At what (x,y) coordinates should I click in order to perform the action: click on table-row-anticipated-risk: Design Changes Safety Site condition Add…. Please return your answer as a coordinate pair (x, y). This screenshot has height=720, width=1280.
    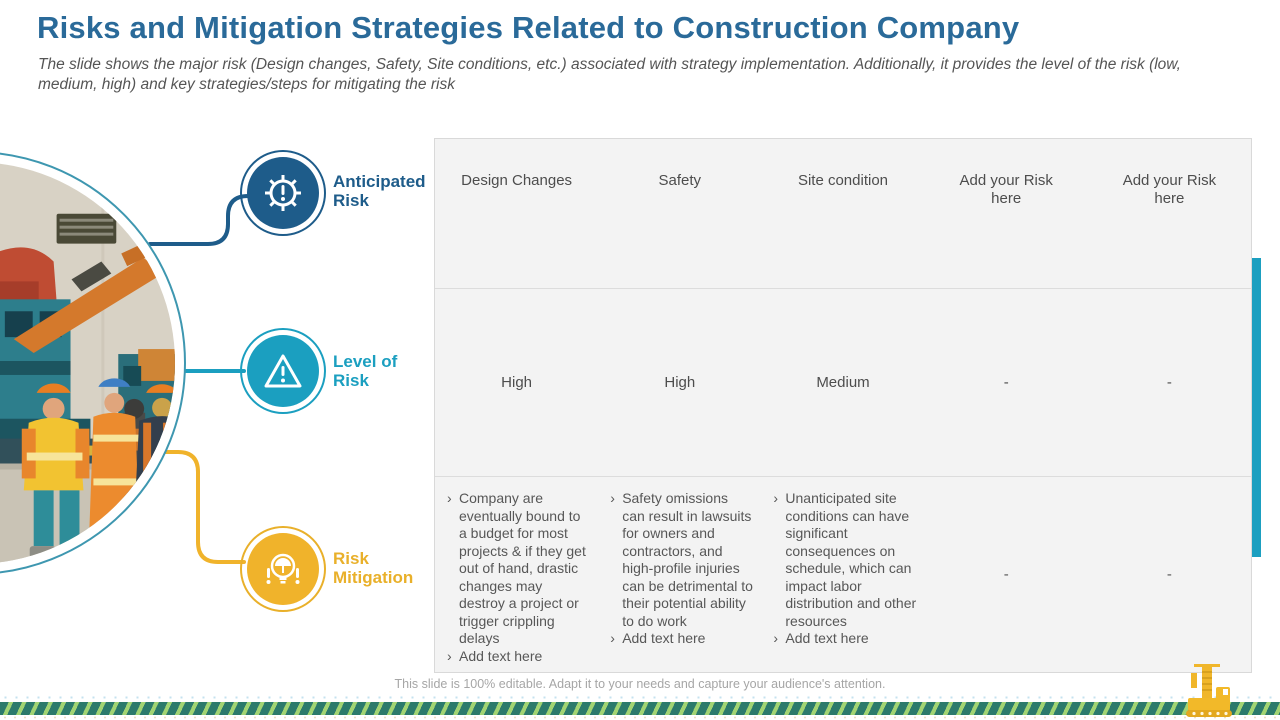
    Looking at the image, I should click on (843, 213).